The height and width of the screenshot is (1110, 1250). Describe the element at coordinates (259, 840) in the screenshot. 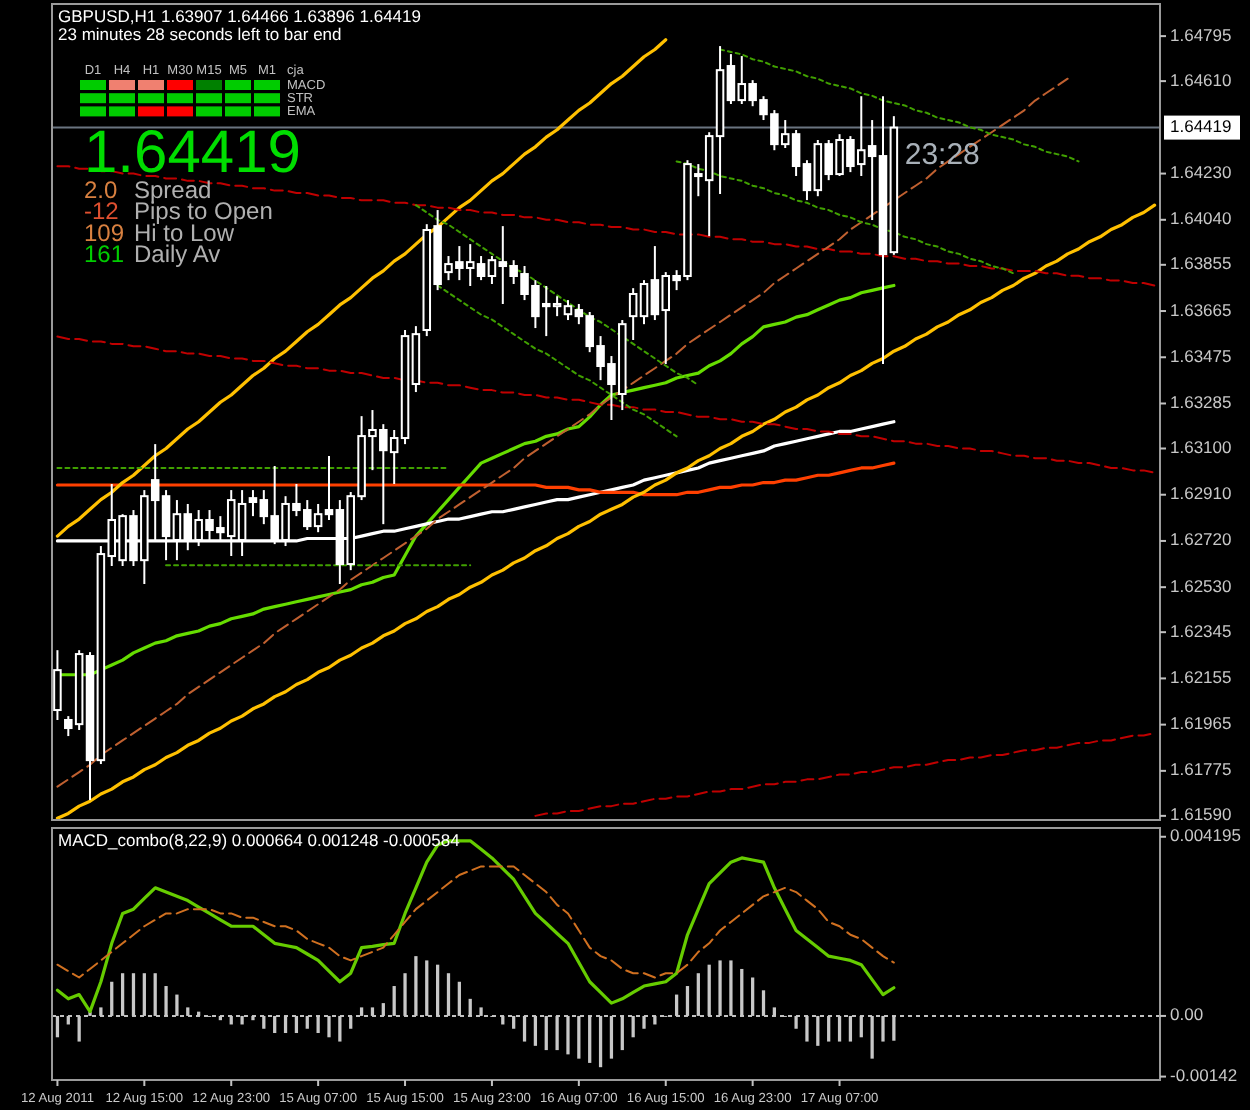

I see `chart-title: MACD_combo(8,22,9) 0.000664 0.001248 -0.000584` at that location.